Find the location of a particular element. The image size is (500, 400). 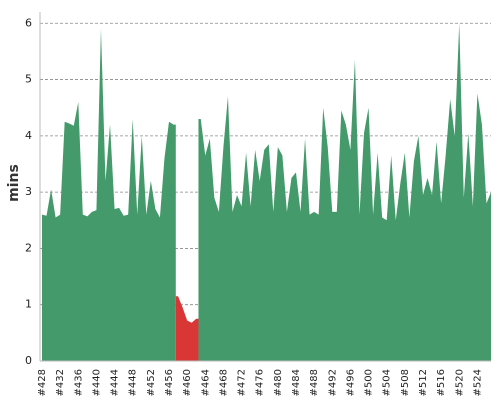

area is located at coordinates (187, 328).